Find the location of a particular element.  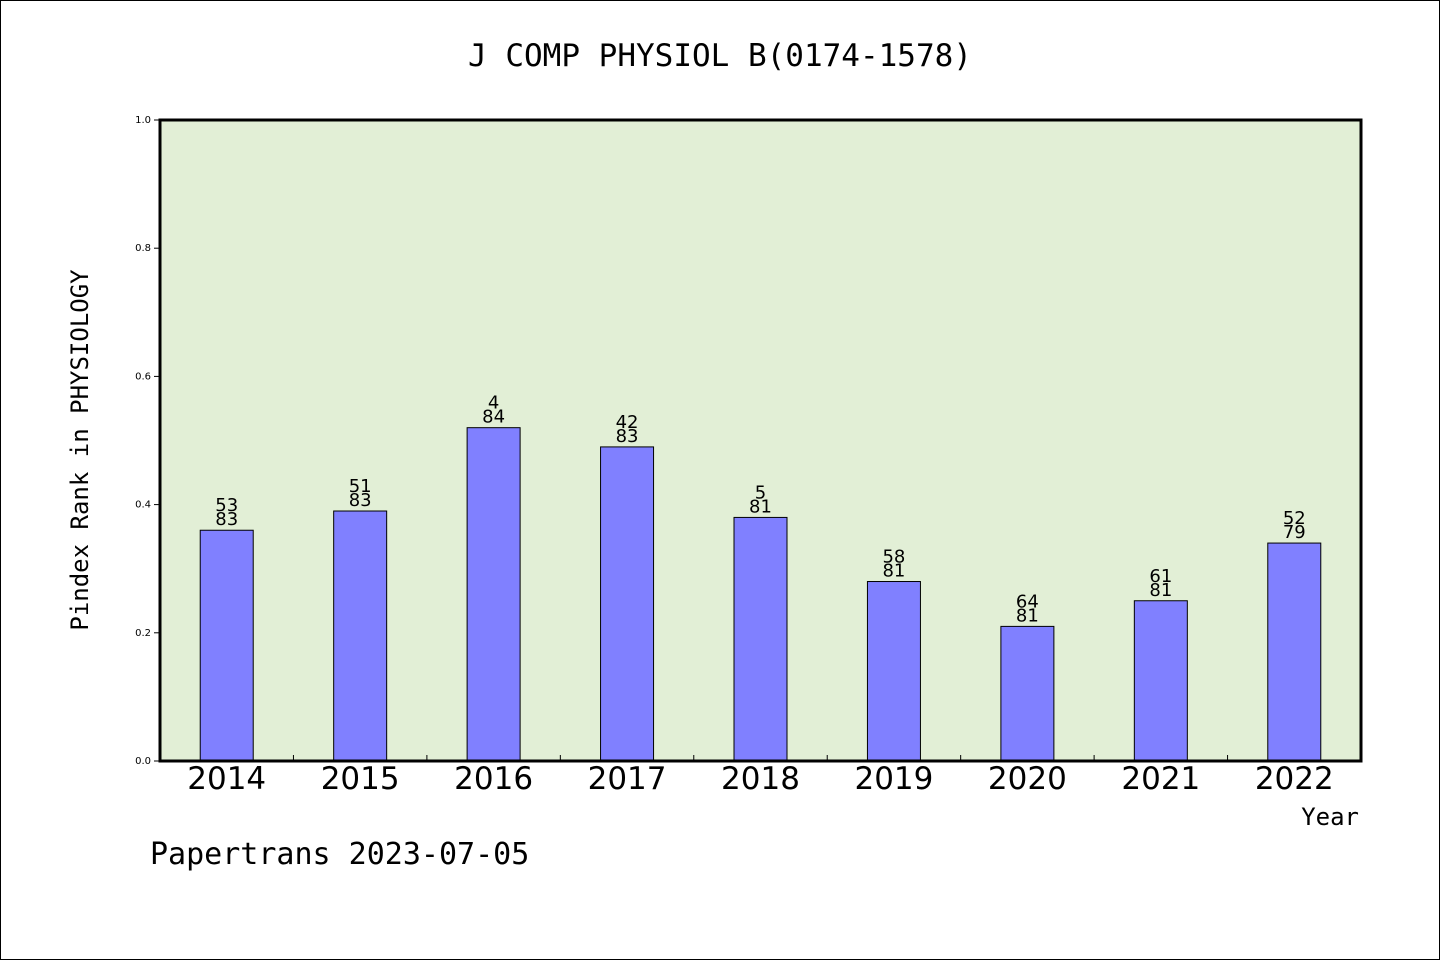

data-label-top-2015: 51 is located at coordinates (360, 486).